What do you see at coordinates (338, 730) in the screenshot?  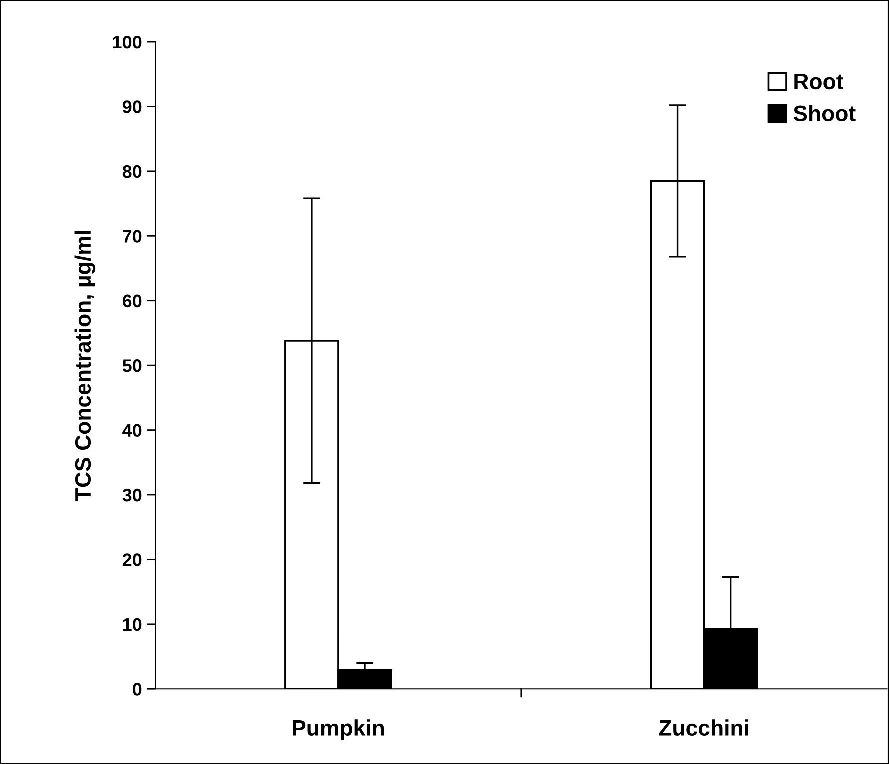 I see `x-tick-label: Pumpkin` at bounding box center [338, 730].